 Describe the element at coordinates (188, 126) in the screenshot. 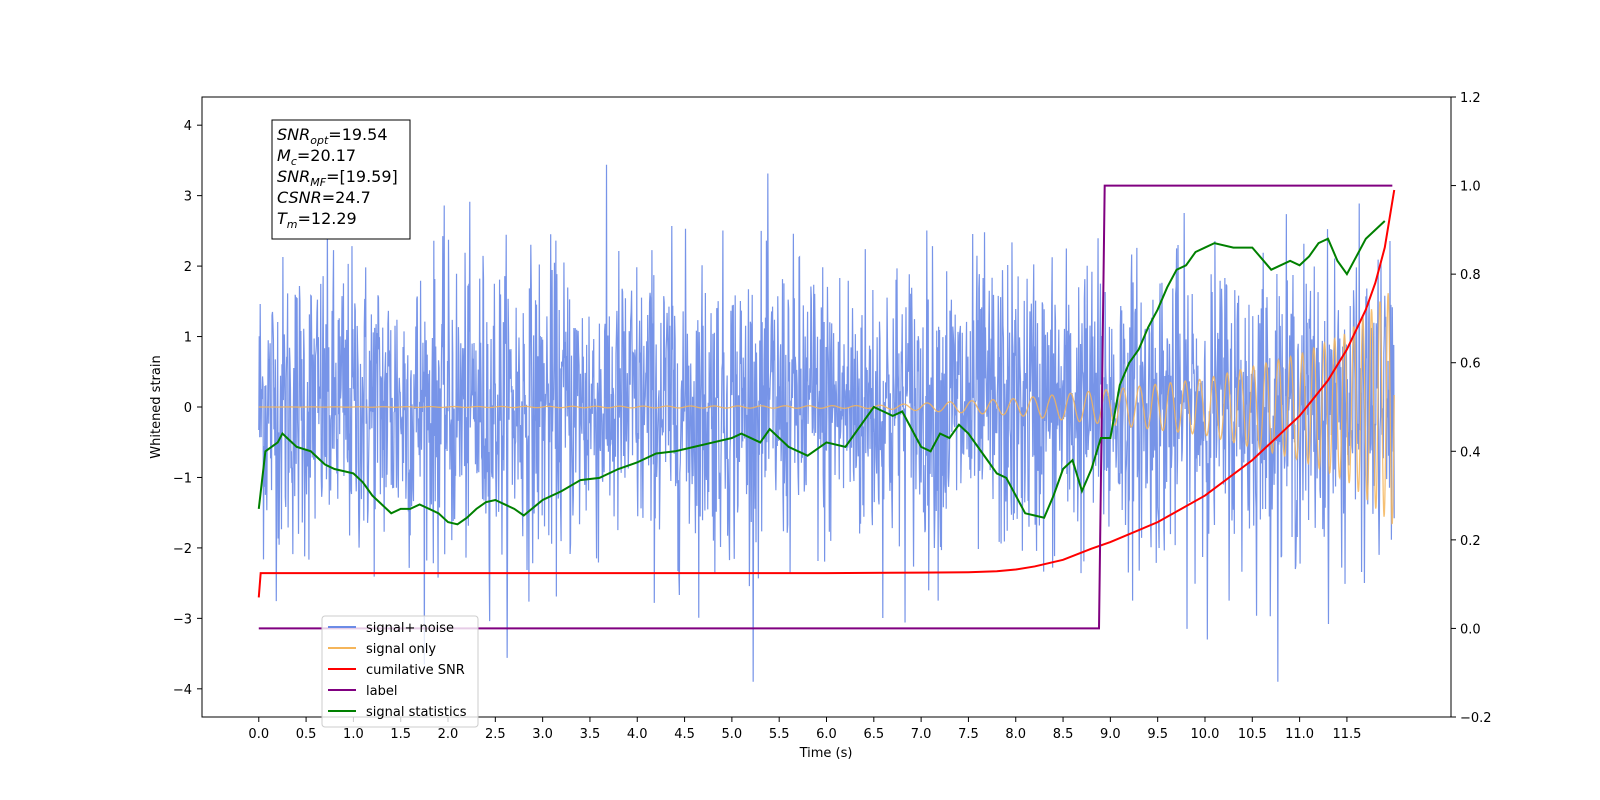

I see `y-tick-label: 4` at that location.